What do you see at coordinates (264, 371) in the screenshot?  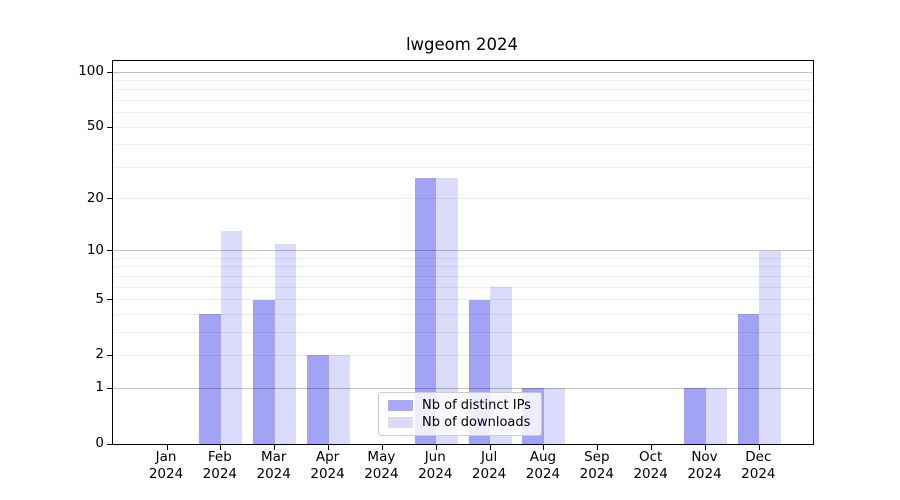 I see `bar-distinct-ips-mar` at bounding box center [264, 371].